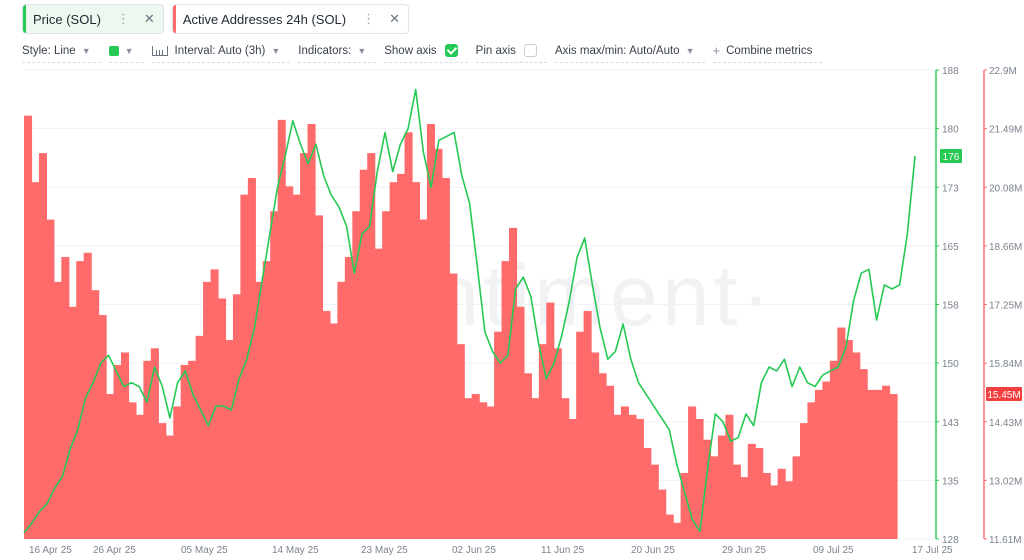 This screenshot has height=560, width=1024. What do you see at coordinates (474, 550) in the screenshot?
I see `x-tick-label: 02 Jun 25` at bounding box center [474, 550].